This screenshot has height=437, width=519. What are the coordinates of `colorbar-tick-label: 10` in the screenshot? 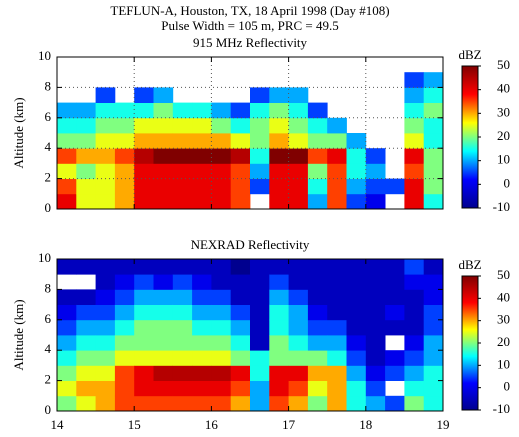 It's located at (503, 363).